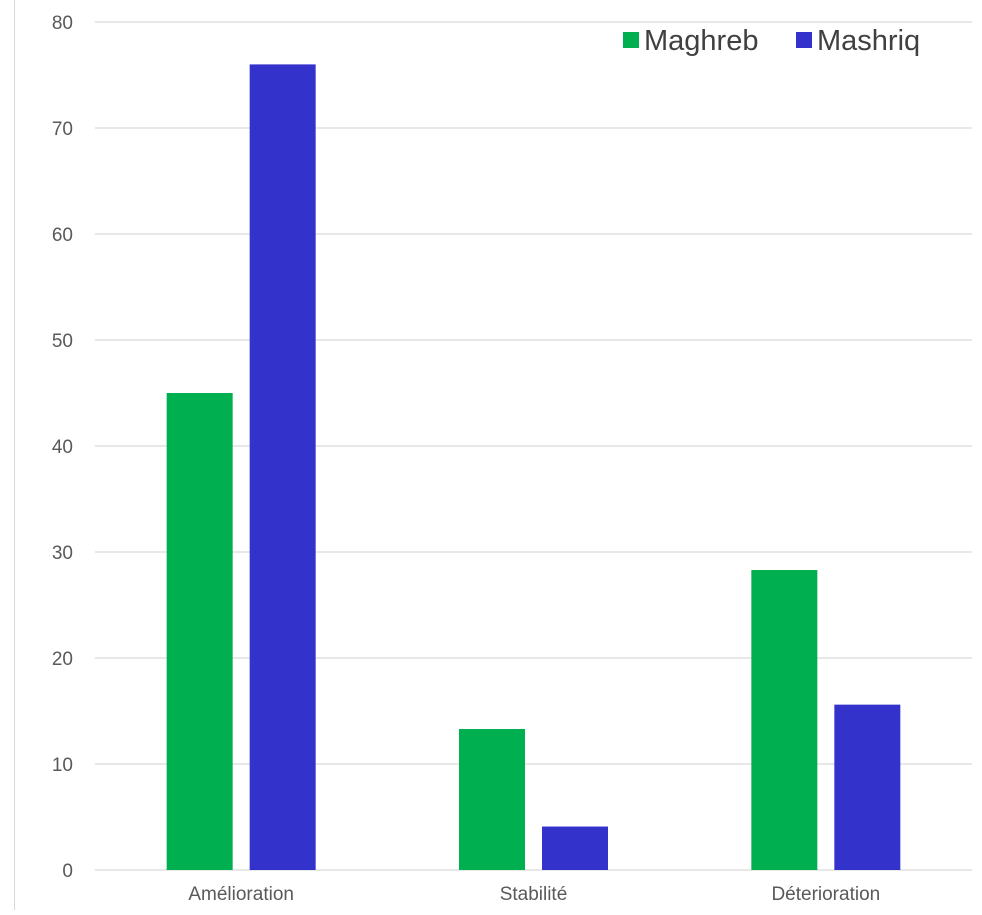  Describe the element at coordinates (62, 553) in the screenshot. I see `y-tick-label: 30` at that location.